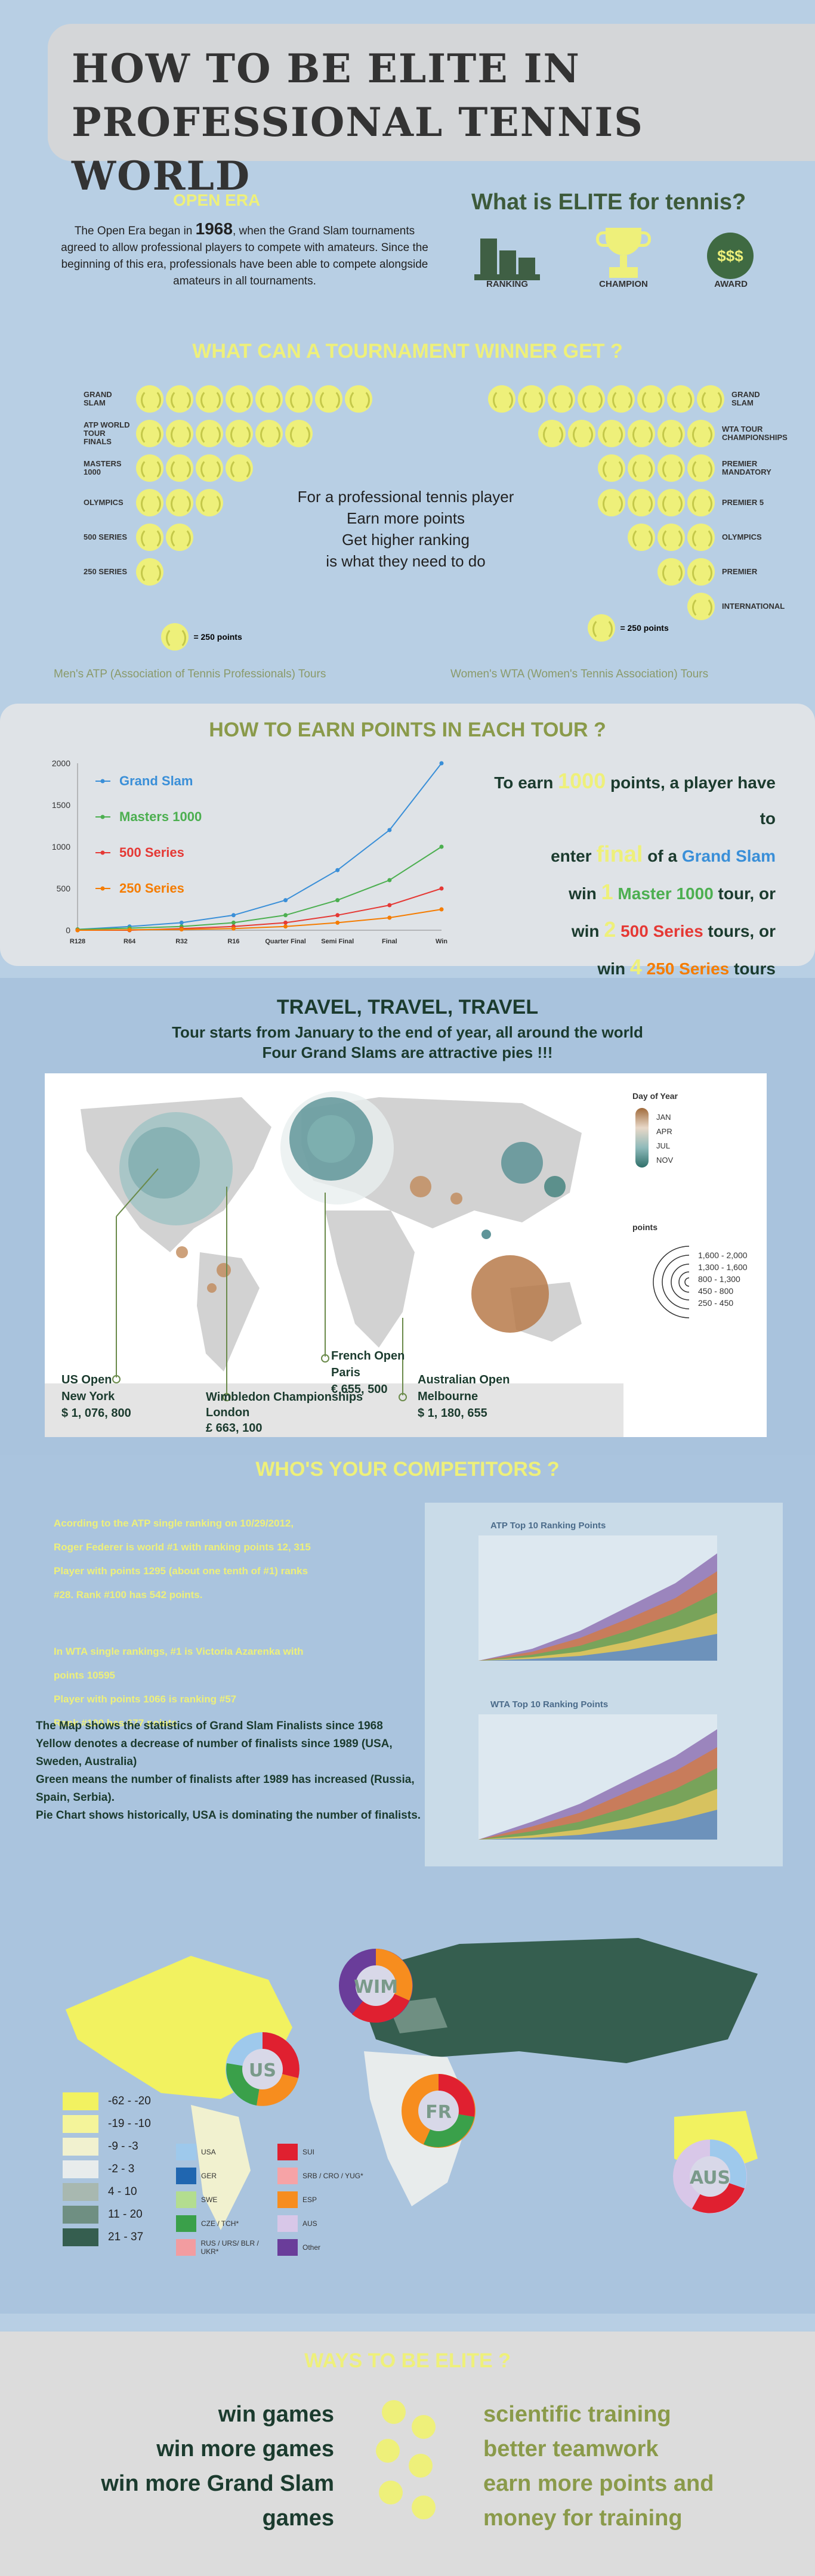 Image resolution: width=815 pixels, height=2576 pixels. I want to click on country-label: RUS / URS/ BLR / UKR*, so click(229, 2248).